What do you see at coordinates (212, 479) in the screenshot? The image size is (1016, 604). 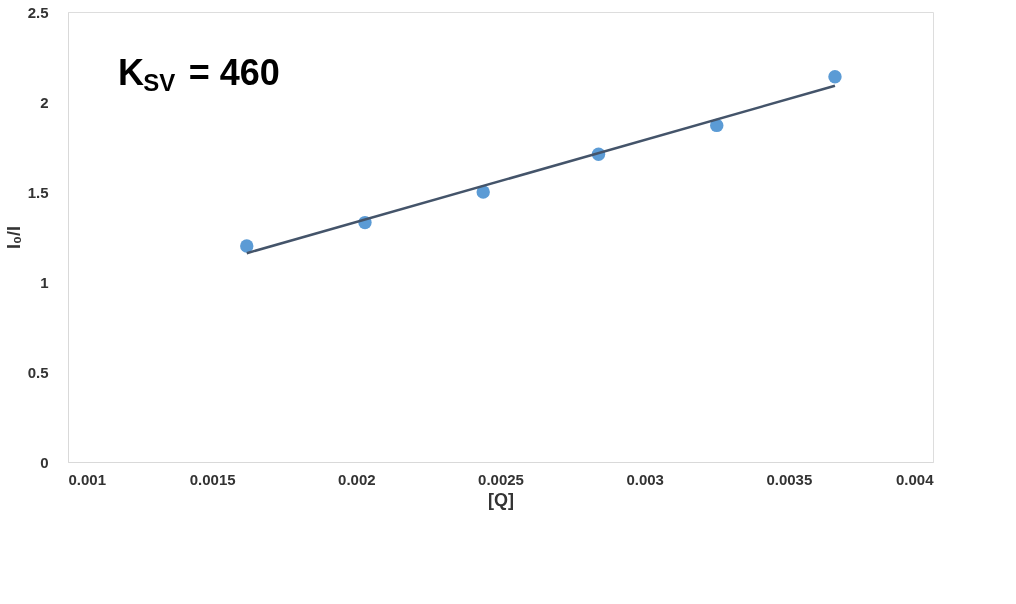 I see `x-tick-label: 0.0015` at bounding box center [212, 479].